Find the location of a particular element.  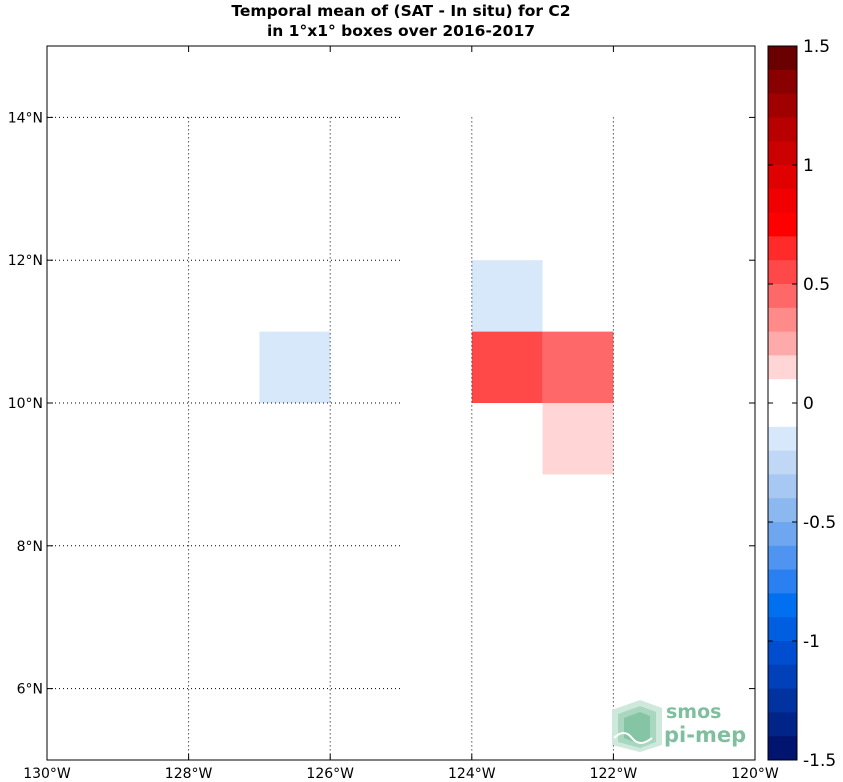

y-tick-label: 8°N is located at coordinates (30, 547).